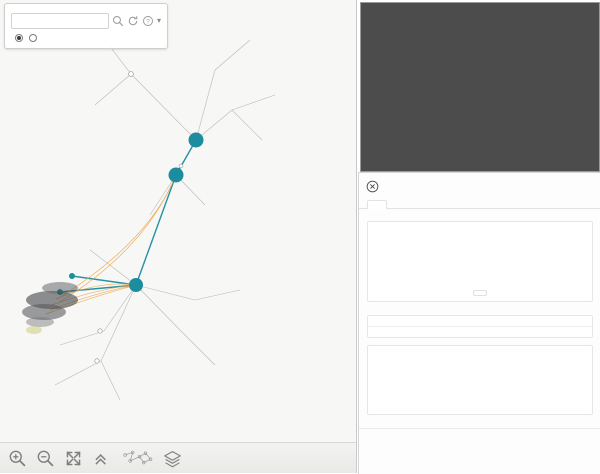 The image size is (600, 474). I want to click on search-panel: ? ▾, so click(86, 26).